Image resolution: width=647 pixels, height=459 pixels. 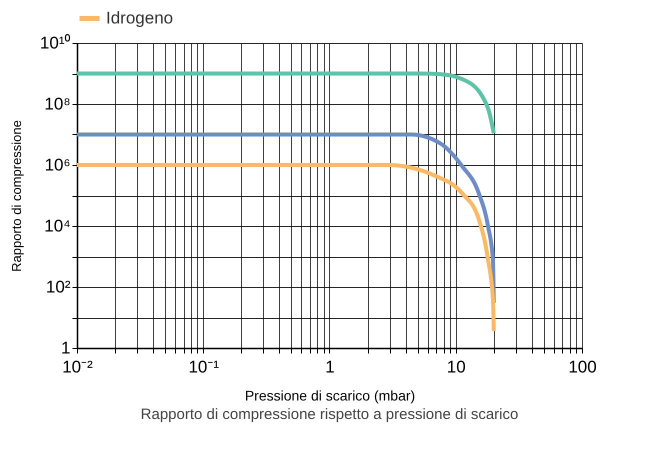 I want to click on x-axis-title: Pressione di scarico (mbar), so click(x=330, y=396).